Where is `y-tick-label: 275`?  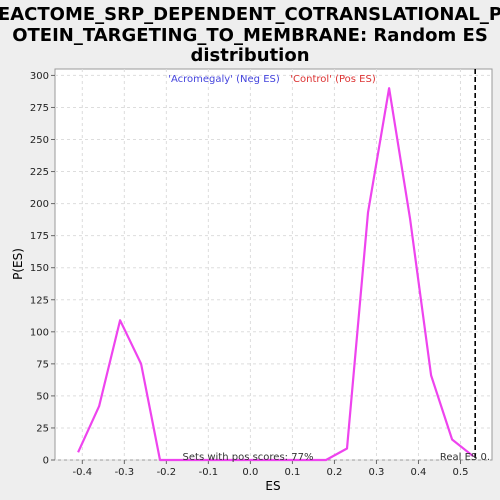
y-tick-label: 275 is located at coordinates (39, 108).